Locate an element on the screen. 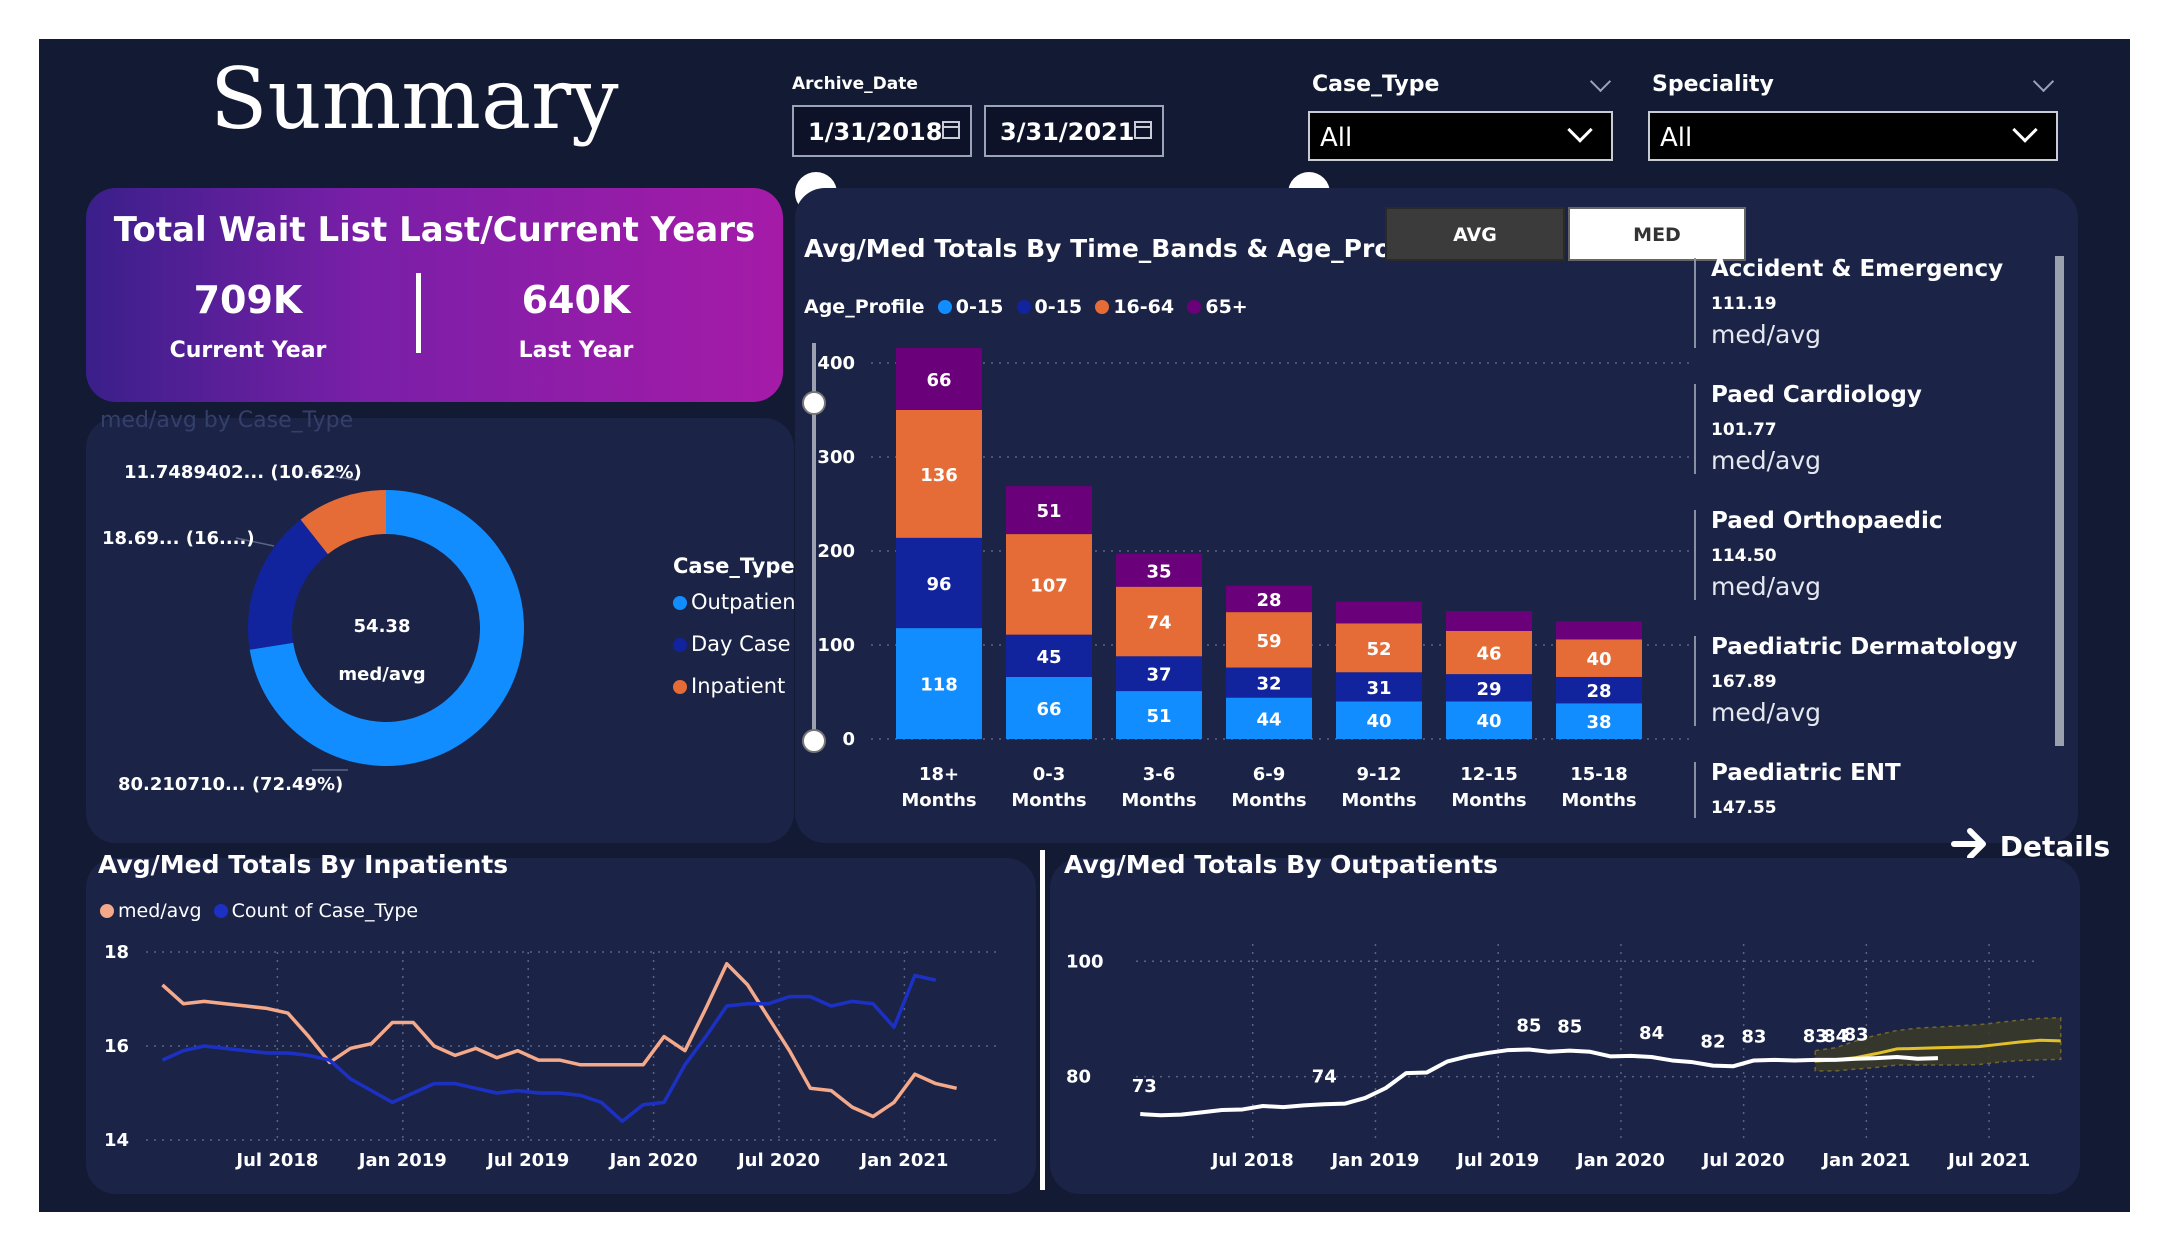 Image resolution: width=2160 pixels, height=1249 pixels. bar-value-label: 40 is located at coordinates (1488, 721).